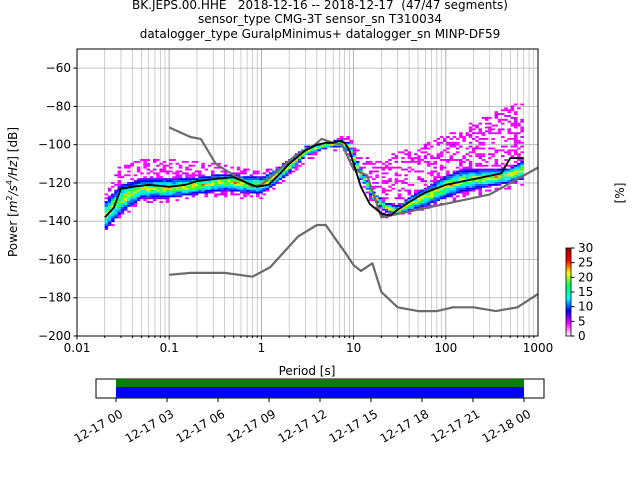 The width and height of the screenshot is (640, 480). I want to click on colorbar-gradient, so click(568, 292).